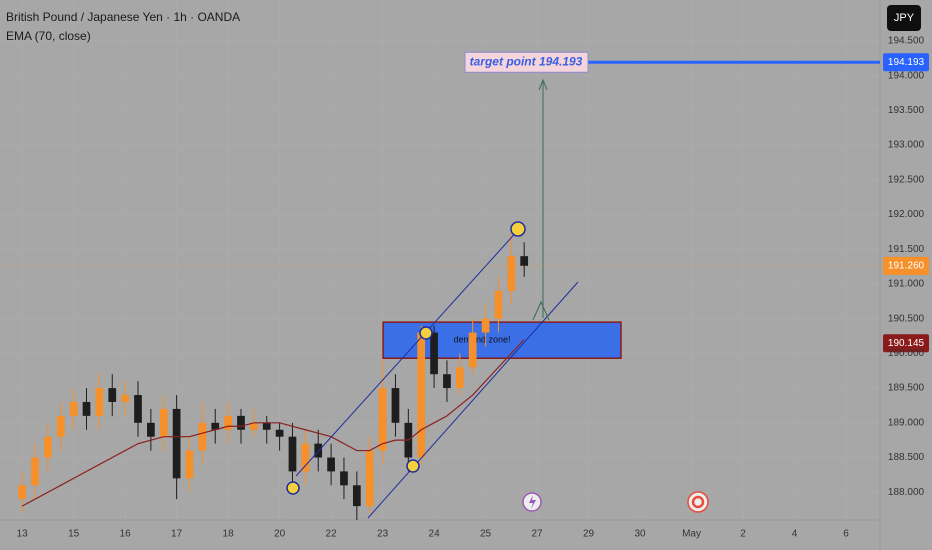 The image size is (932, 550). I want to click on zigzag, so click(541, 310).